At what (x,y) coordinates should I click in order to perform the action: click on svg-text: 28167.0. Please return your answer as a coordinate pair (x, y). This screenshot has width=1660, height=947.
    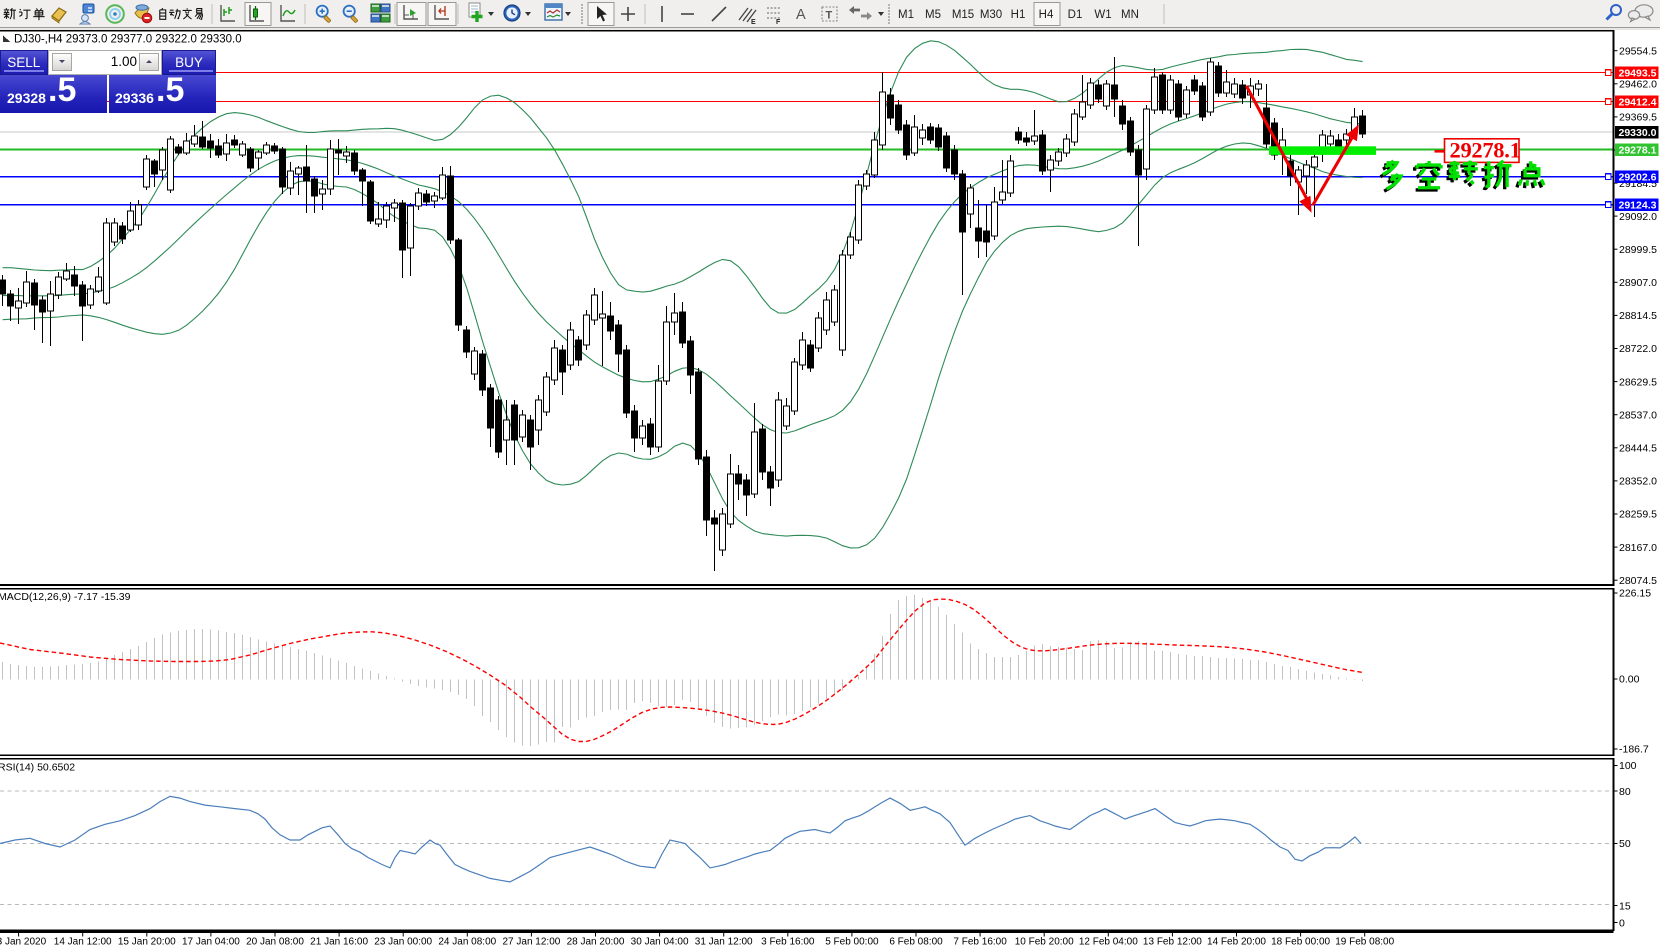
    Looking at the image, I should click on (1638, 548).